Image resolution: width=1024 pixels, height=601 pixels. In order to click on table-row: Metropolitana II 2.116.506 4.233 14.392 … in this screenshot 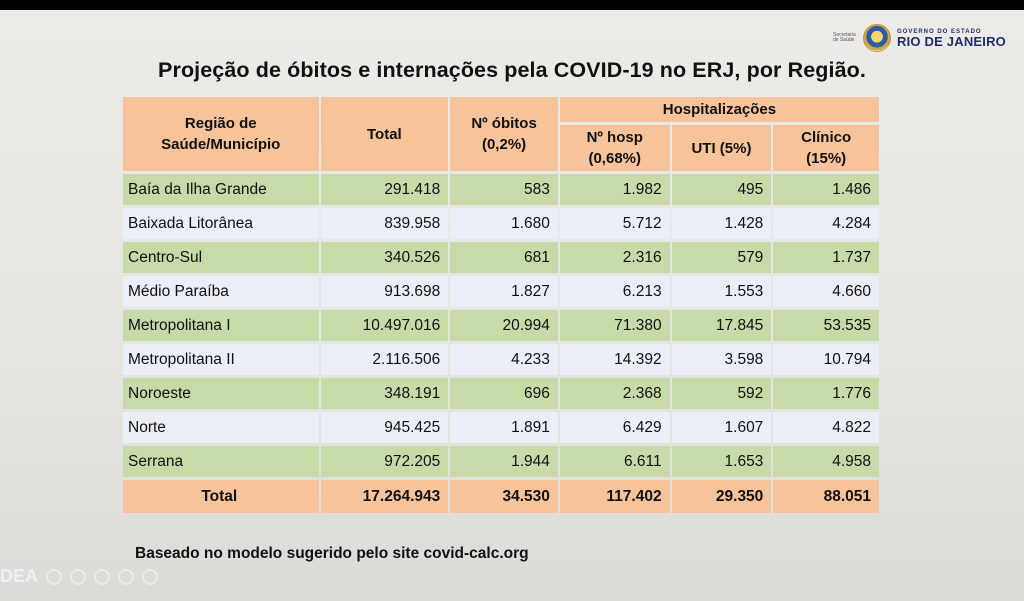, I will do `click(501, 359)`.